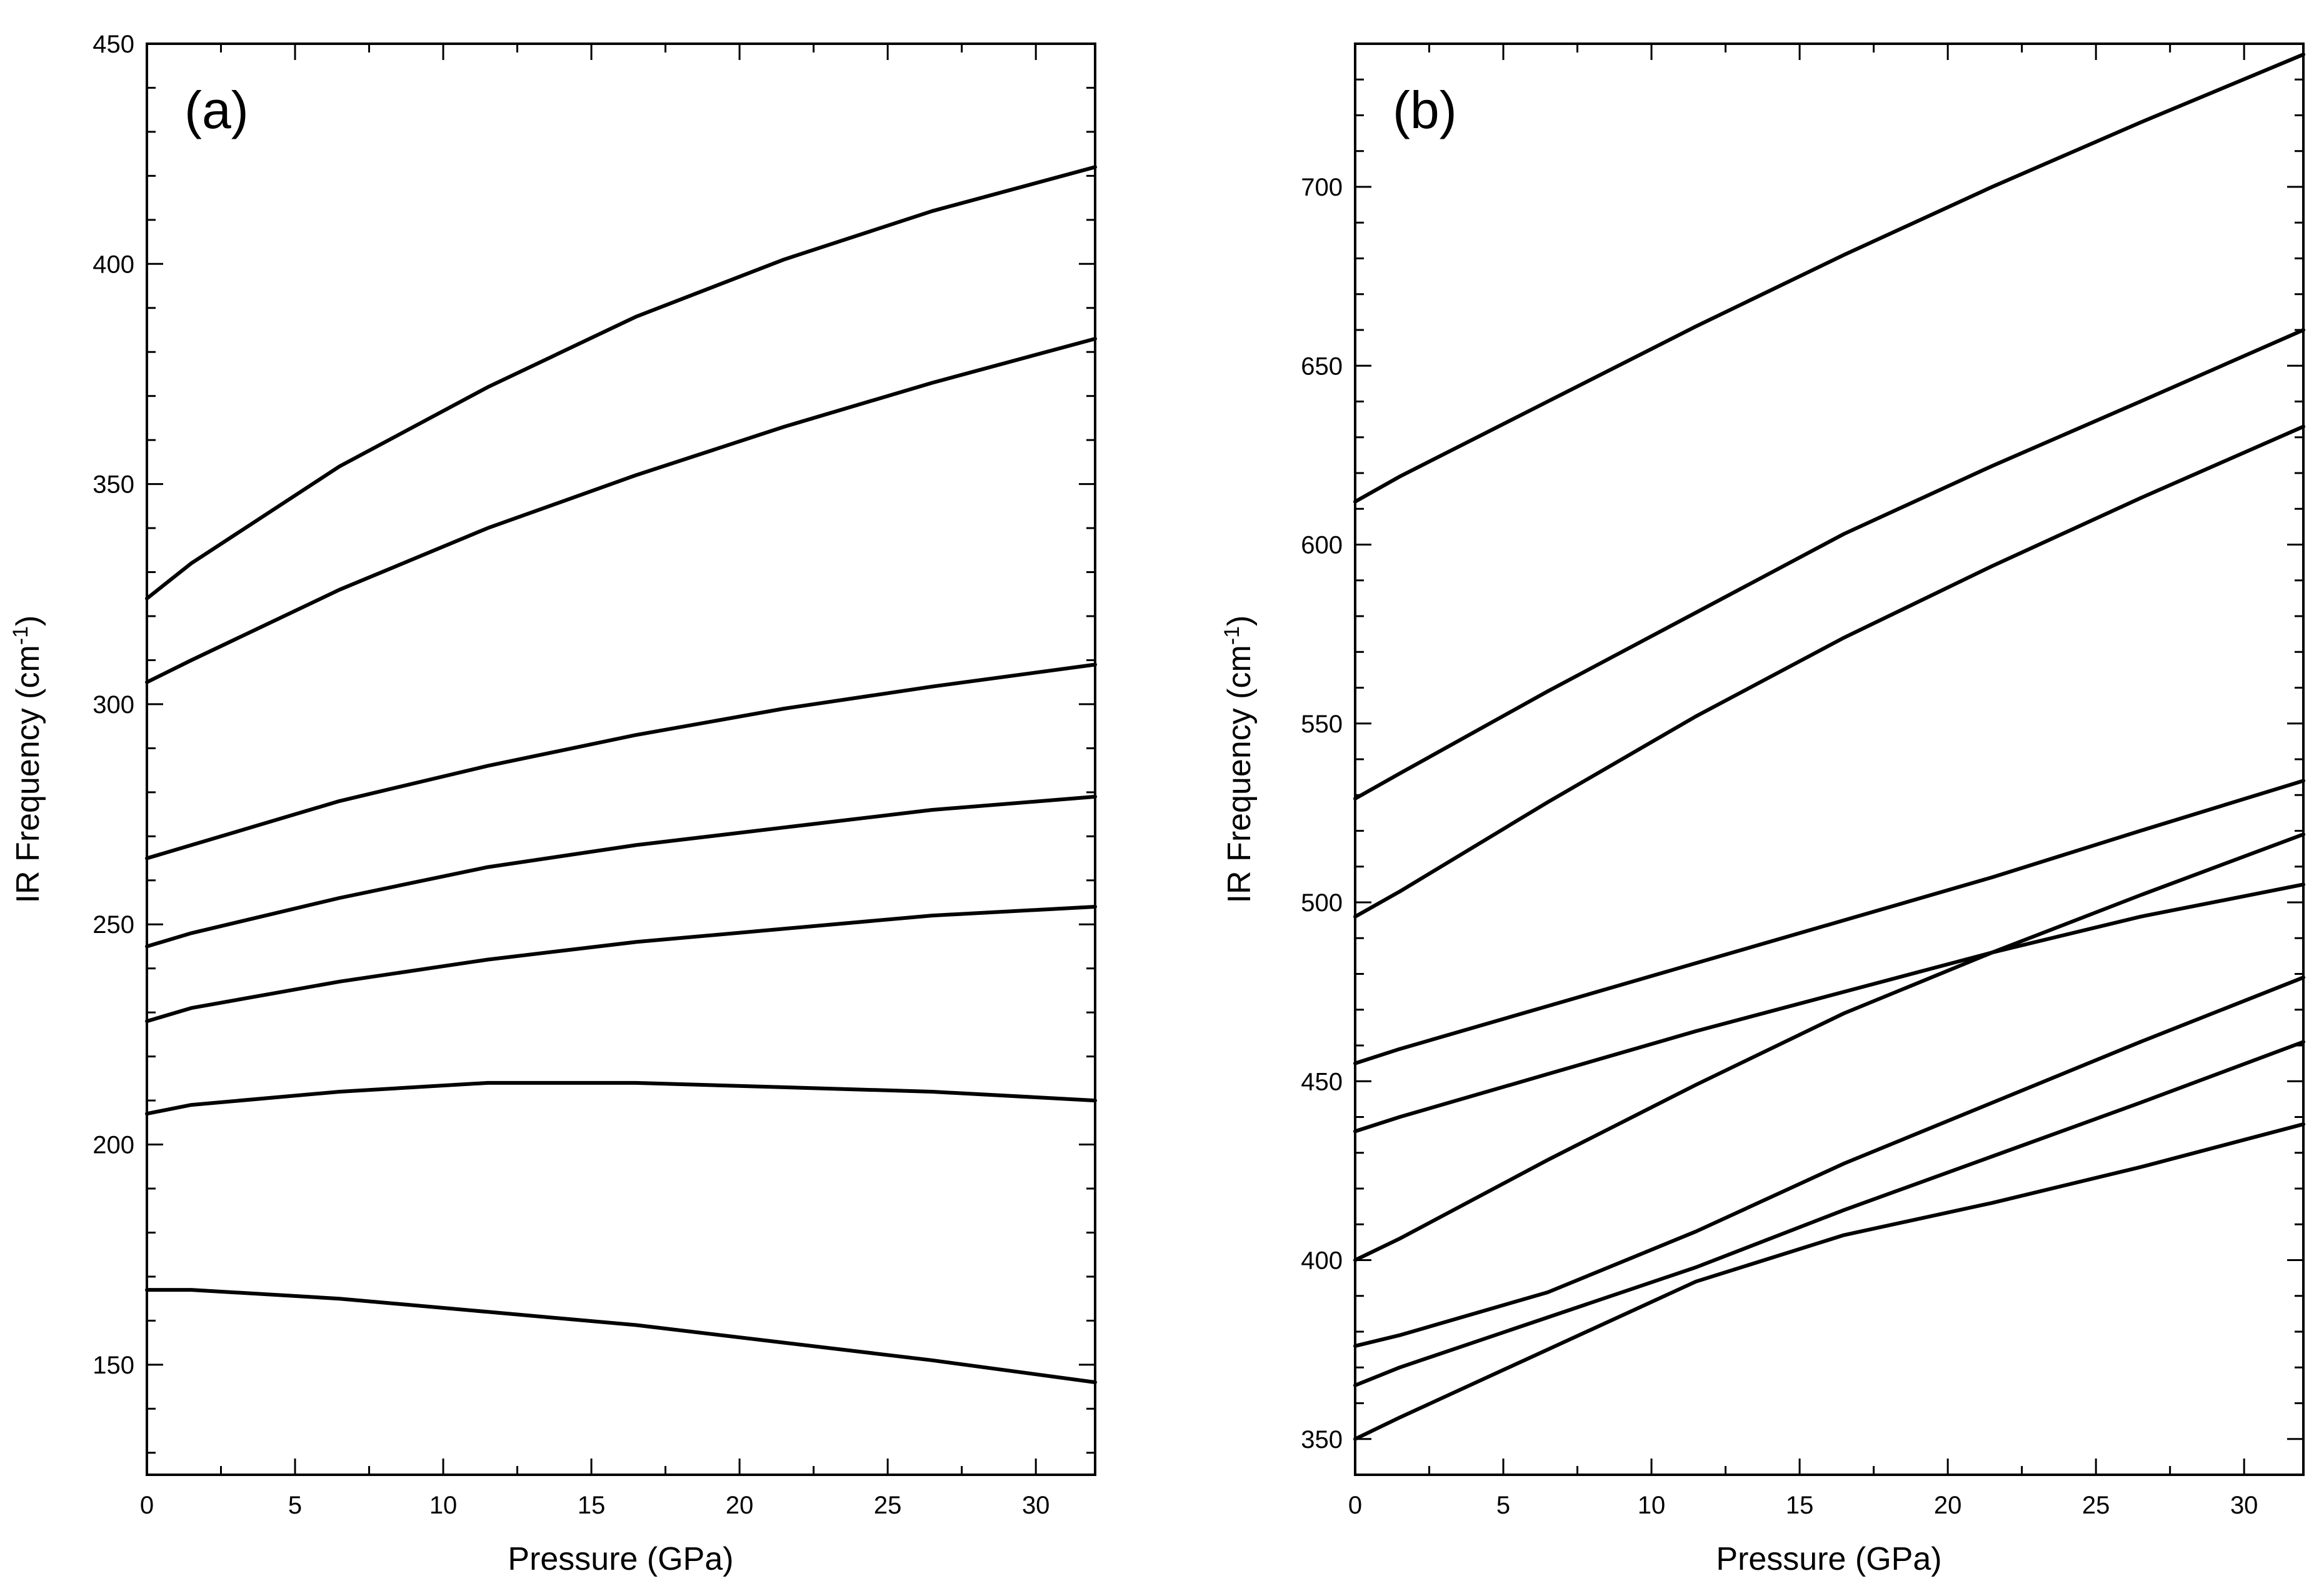 The height and width of the screenshot is (1596, 2319). Describe the element at coordinates (620, 1559) in the screenshot. I see `panel-a-x-axis-title: Pressure (GPa)` at that location.